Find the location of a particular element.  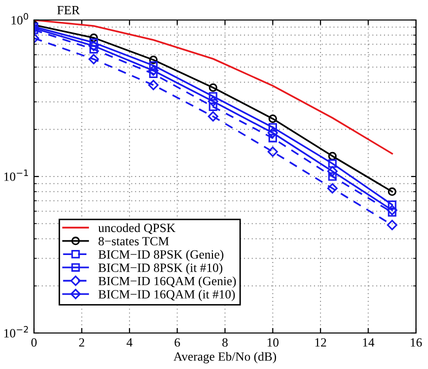

y-tick-label: 10$^{−1}$ is located at coordinates (16, 175).